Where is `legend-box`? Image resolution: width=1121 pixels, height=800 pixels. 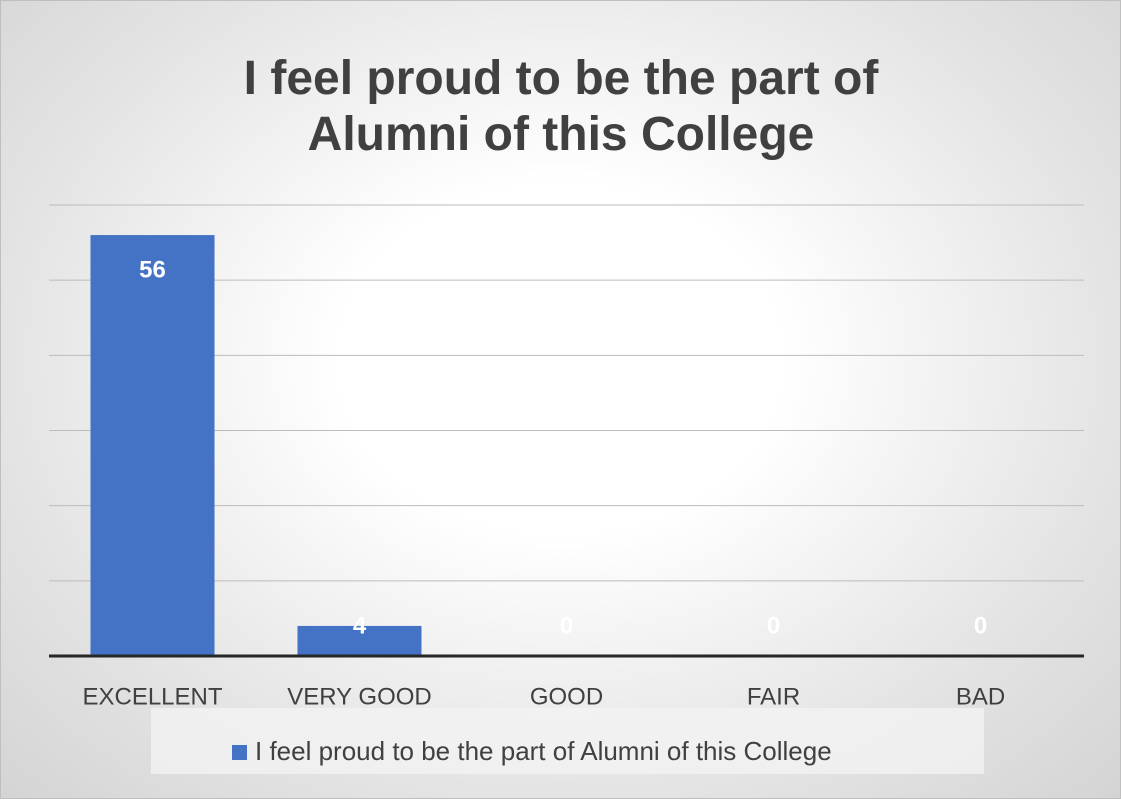 legend-box is located at coordinates (567, 741).